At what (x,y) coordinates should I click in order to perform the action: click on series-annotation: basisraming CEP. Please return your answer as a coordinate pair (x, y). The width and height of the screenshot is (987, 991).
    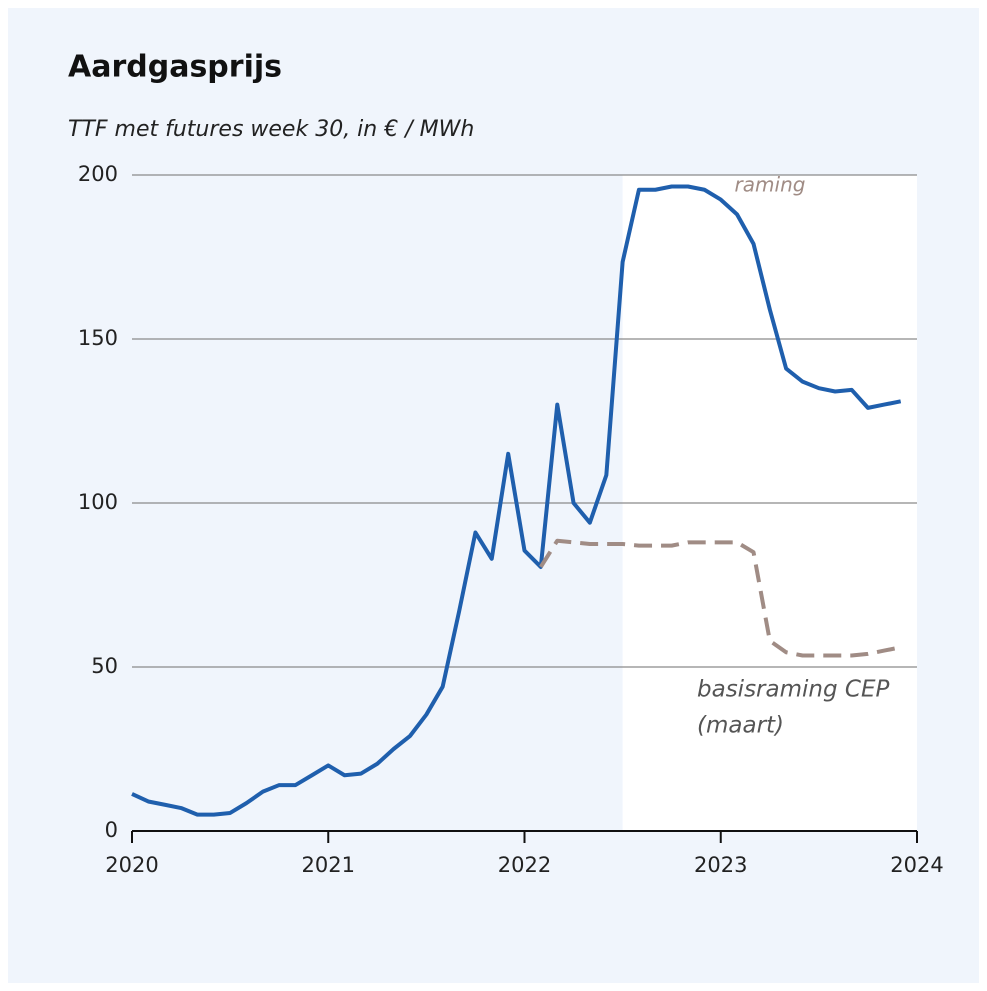
    Looking at the image, I should click on (793, 690).